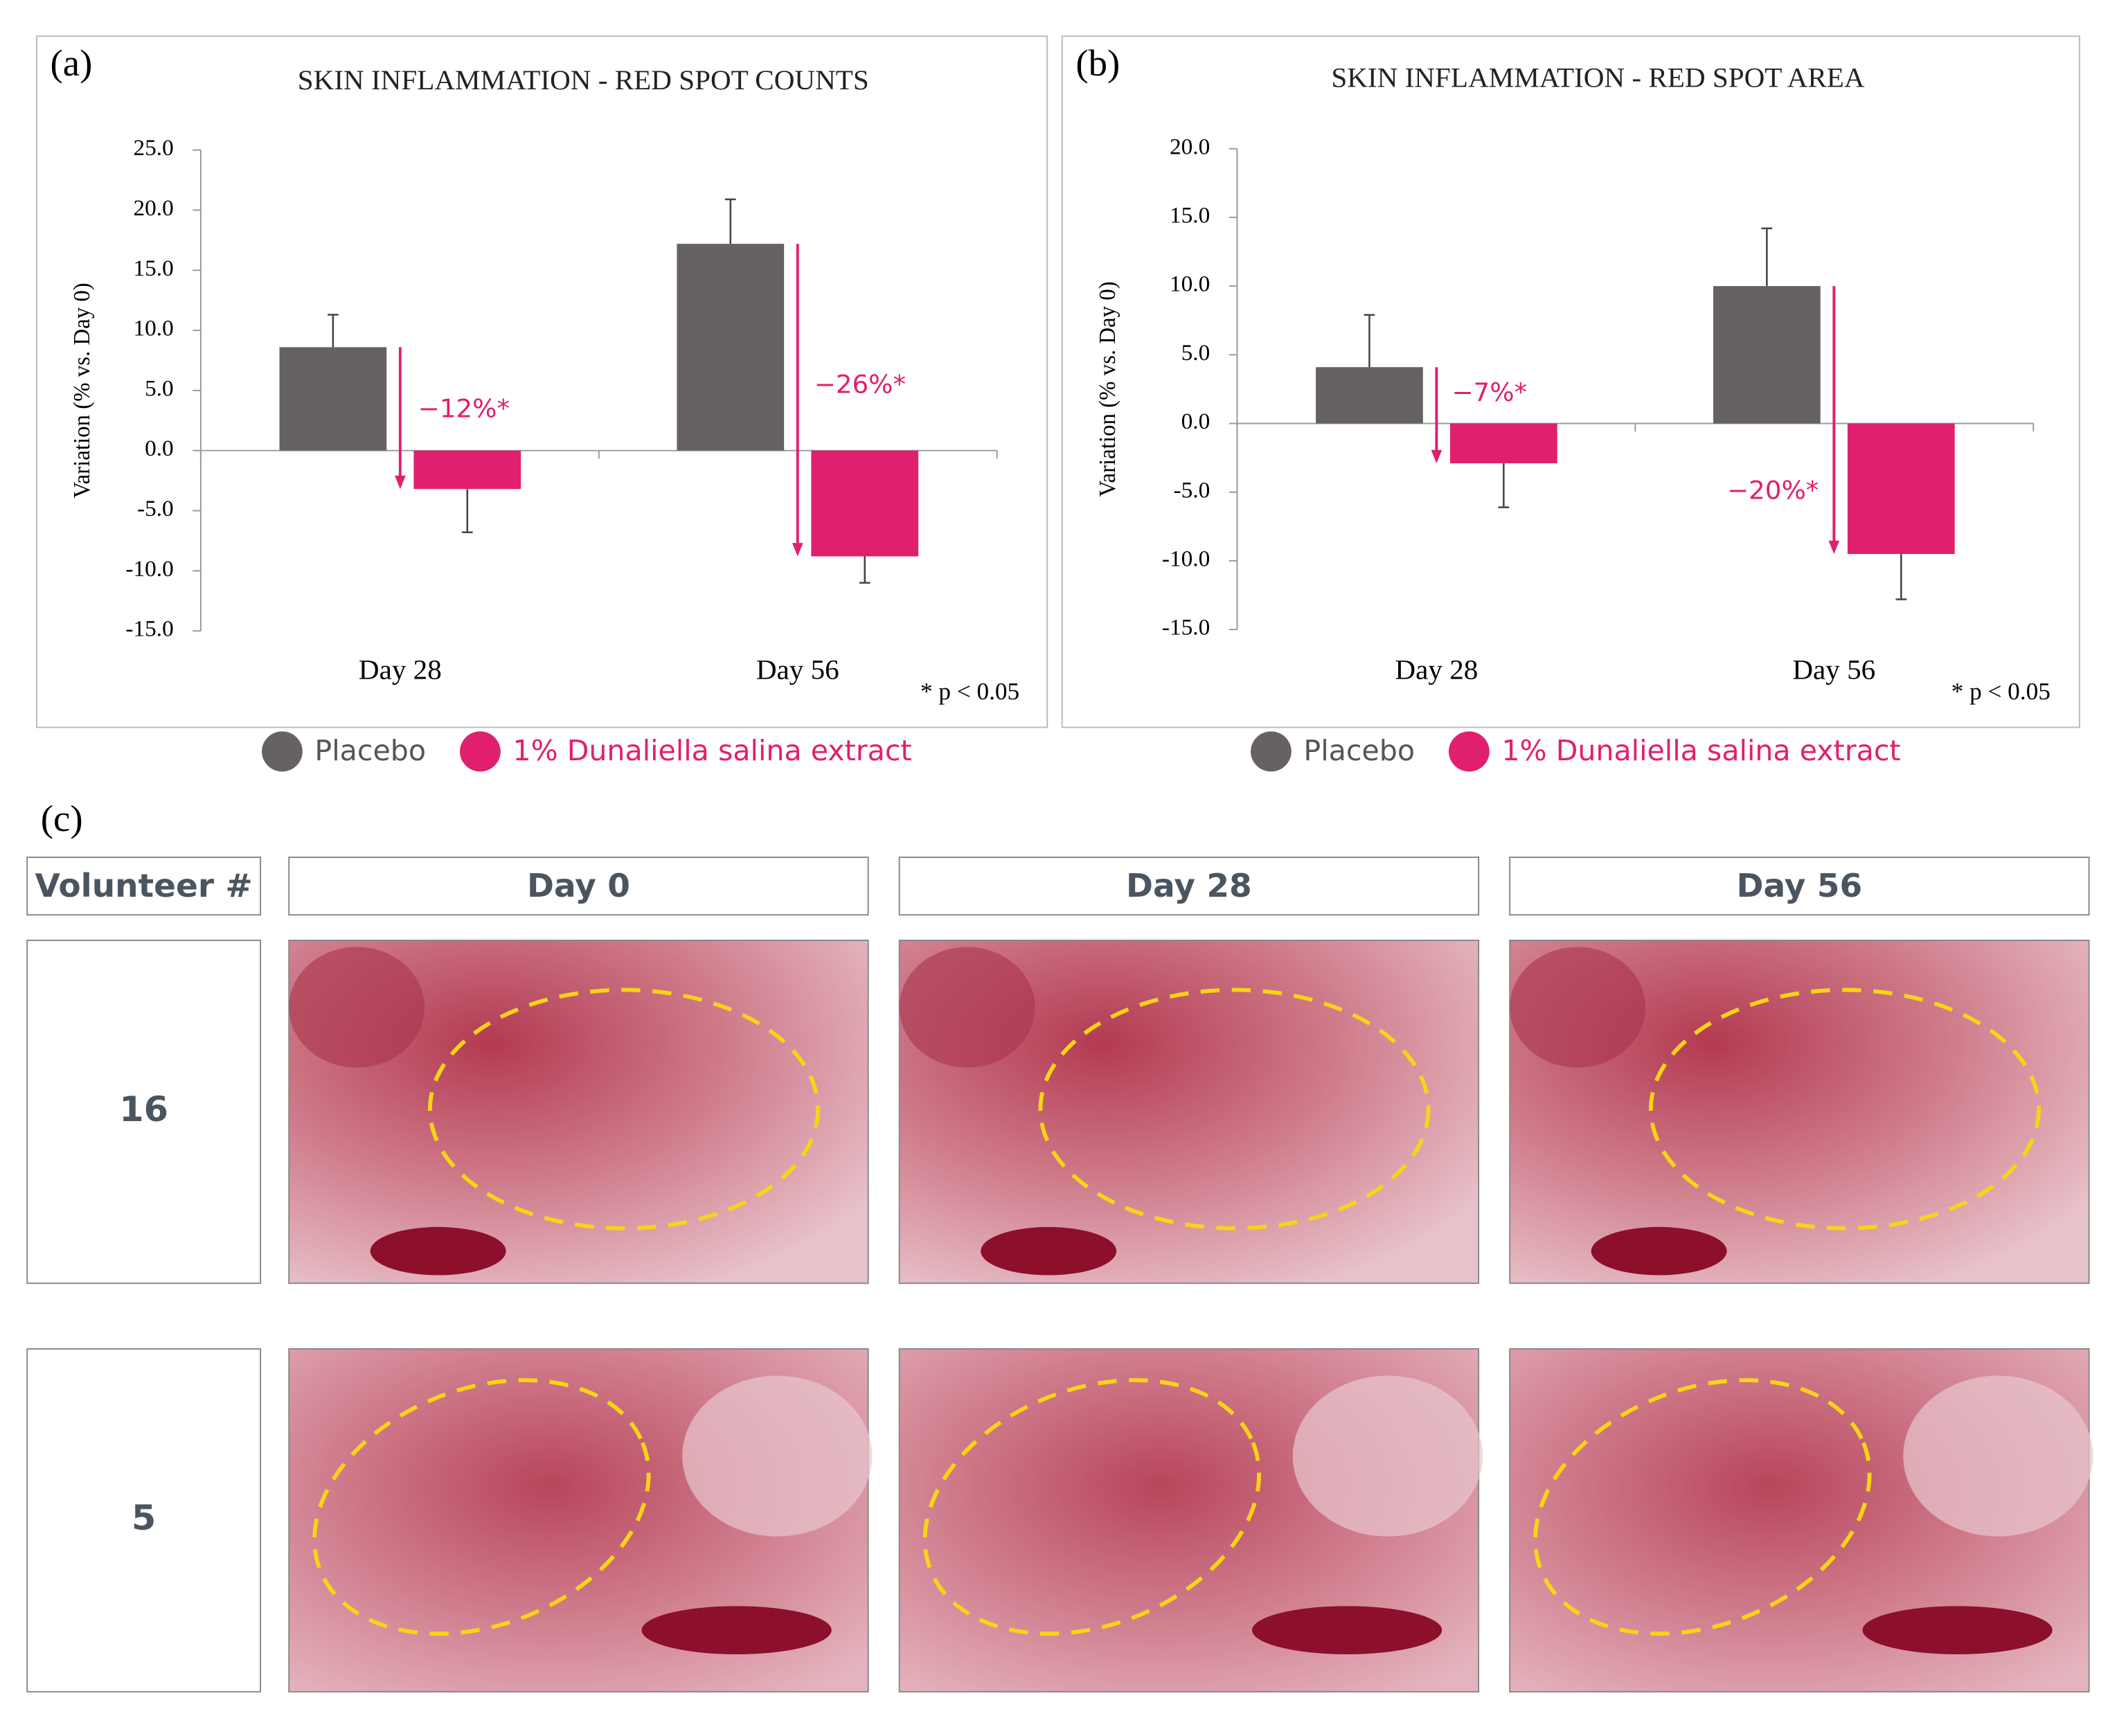 Image resolution: width=2108 pixels, height=1736 pixels. What do you see at coordinates (71, 63) in the screenshot?
I see `panel-label: (a)` at bounding box center [71, 63].